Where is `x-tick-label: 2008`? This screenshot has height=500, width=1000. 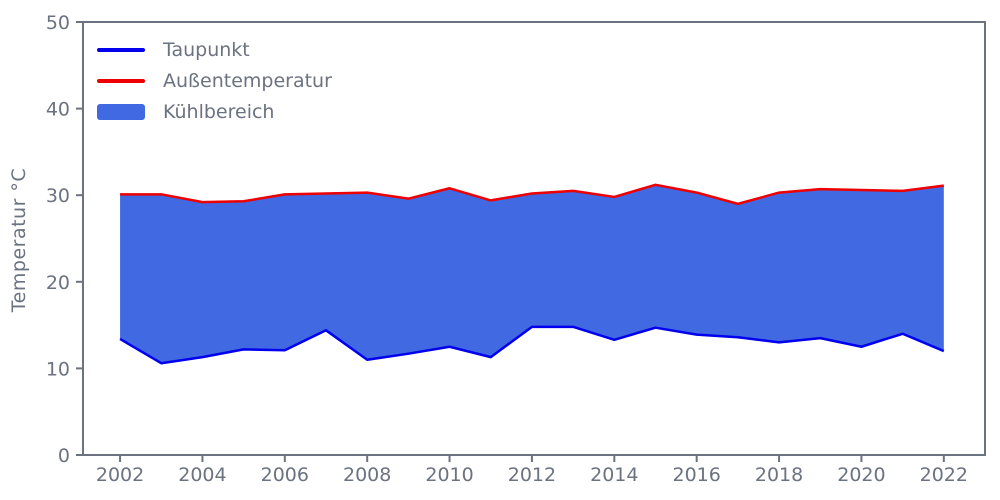
x-tick-label: 2008 is located at coordinates (367, 475).